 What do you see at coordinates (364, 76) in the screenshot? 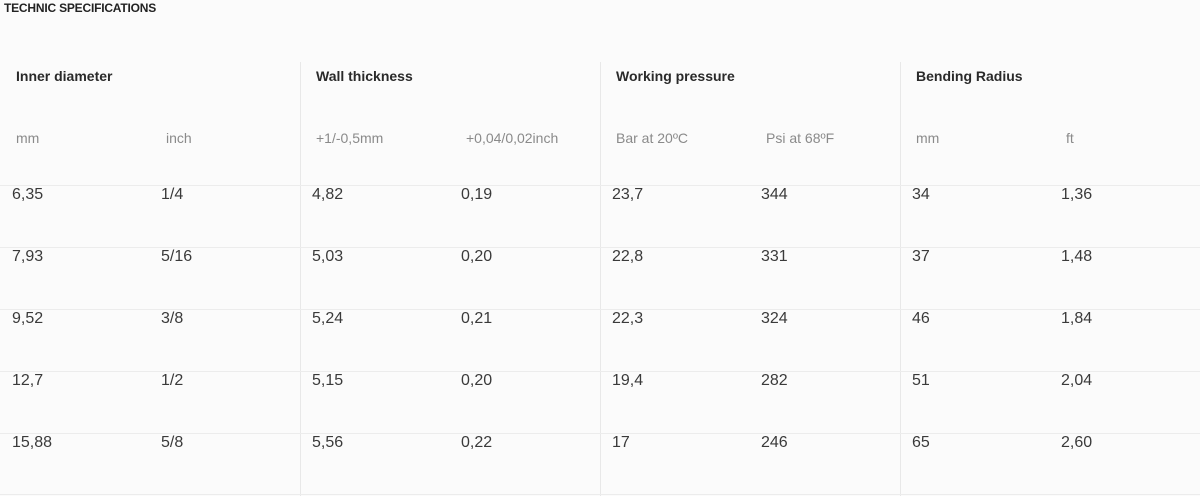
I see `wall-thickness-header: Wall thickness` at bounding box center [364, 76].